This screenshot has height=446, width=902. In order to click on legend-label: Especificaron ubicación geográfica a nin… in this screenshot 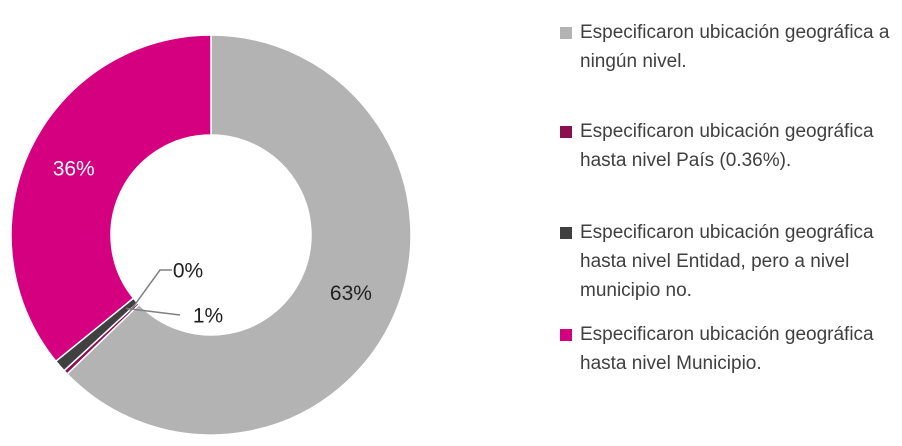, I will do `click(735, 47)`.